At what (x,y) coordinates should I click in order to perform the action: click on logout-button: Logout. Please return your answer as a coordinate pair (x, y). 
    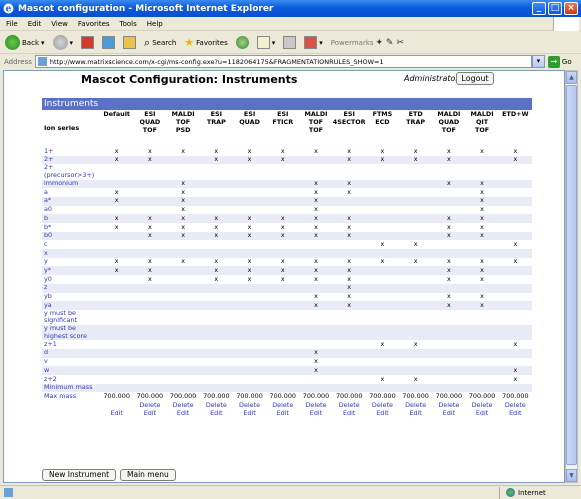
    Looking at the image, I should click on (475, 78).